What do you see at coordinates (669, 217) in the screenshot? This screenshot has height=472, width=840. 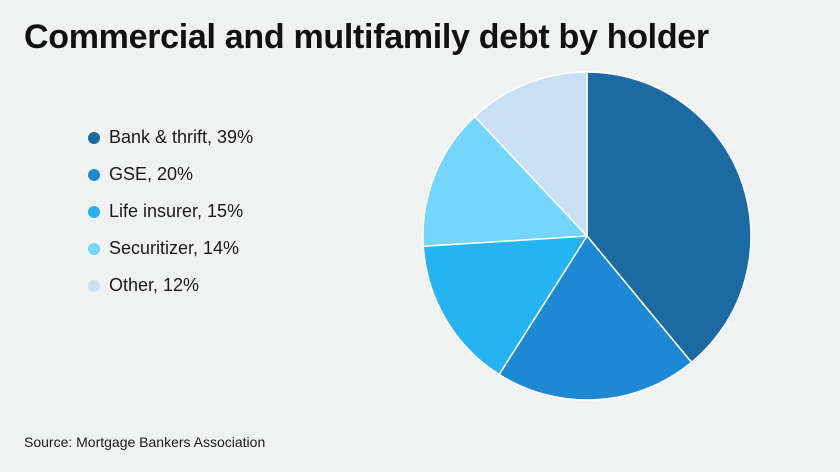 I see `pie-slice-bank-thrift` at bounding box center [669, 217].